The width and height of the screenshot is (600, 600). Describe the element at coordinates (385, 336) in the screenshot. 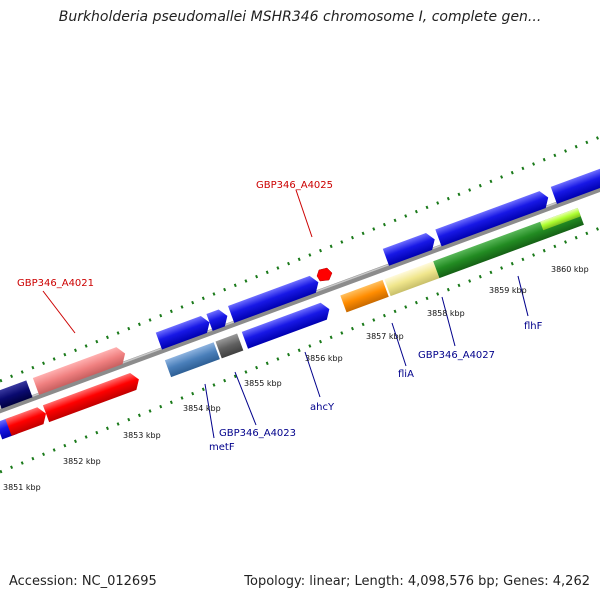

I see `scale-label: 3857 kbp` at that location.